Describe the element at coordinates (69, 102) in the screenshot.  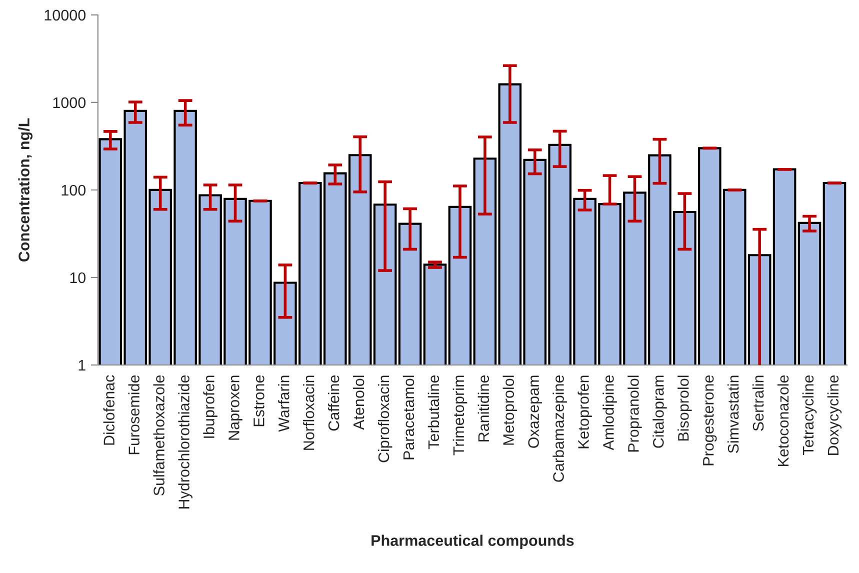
I see `y-tick-label: 1000` at that location.